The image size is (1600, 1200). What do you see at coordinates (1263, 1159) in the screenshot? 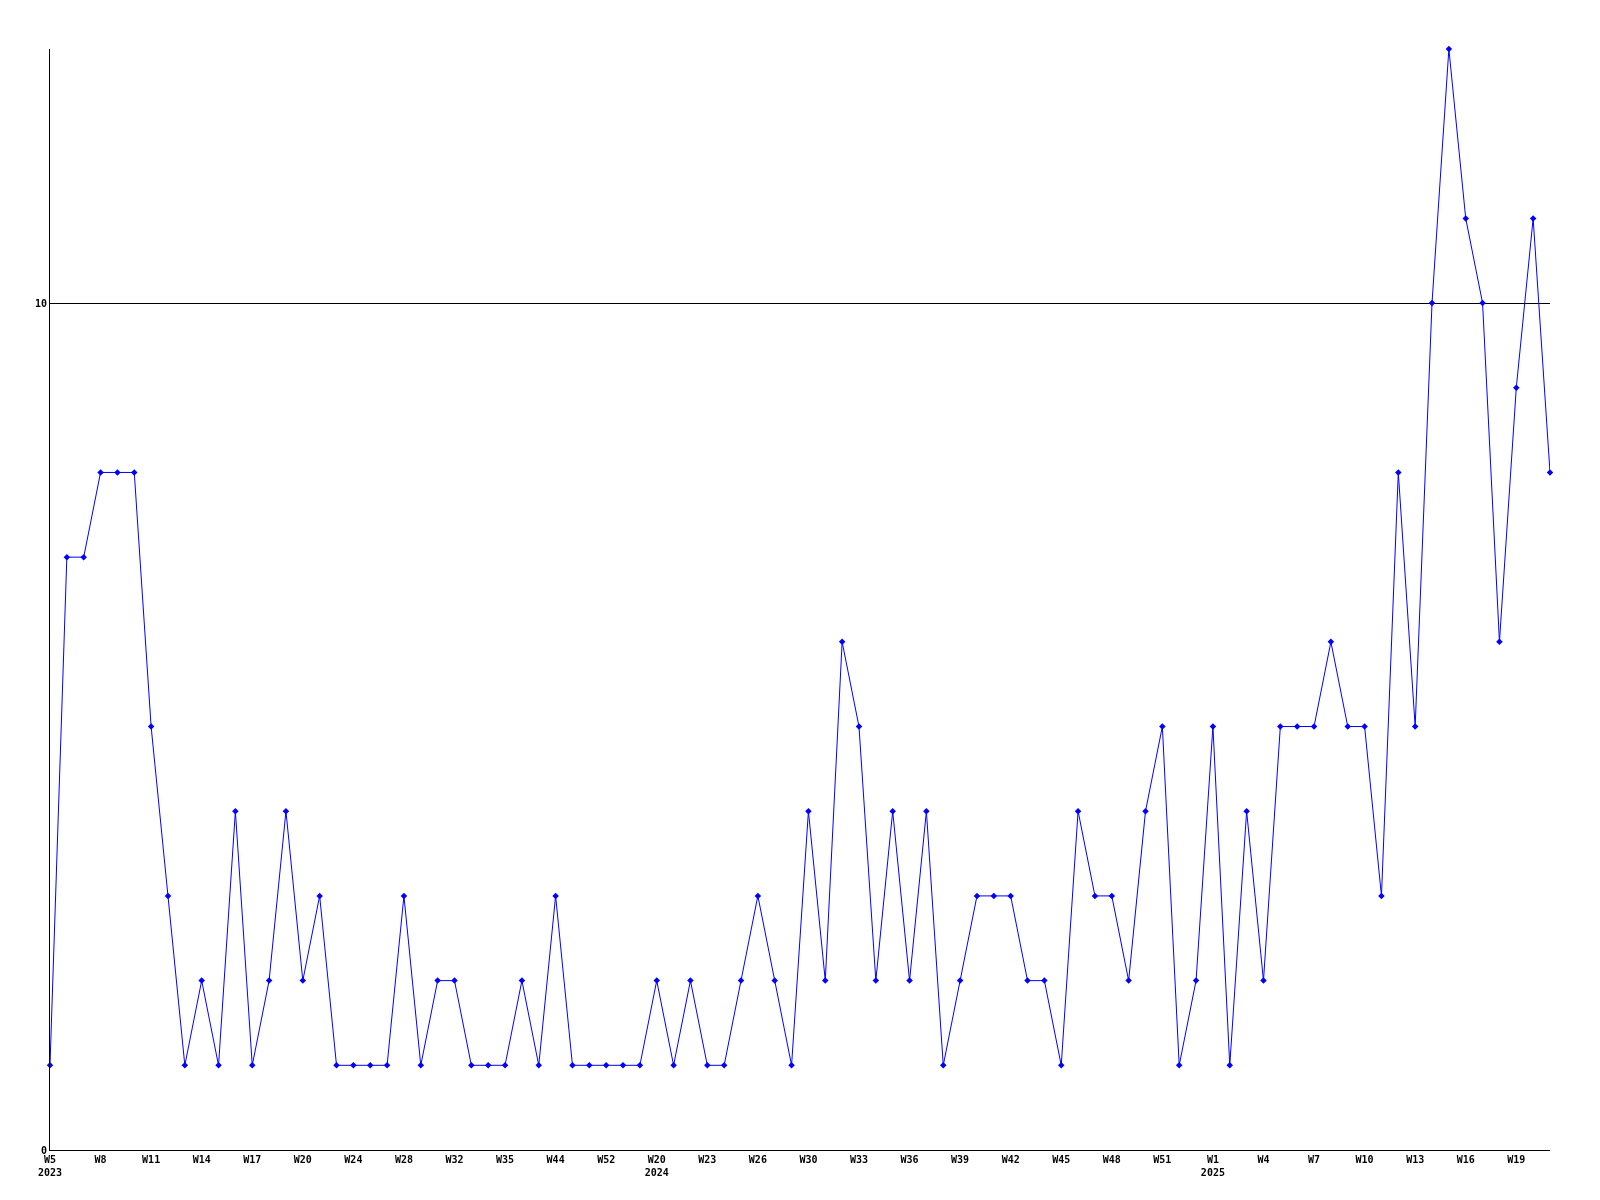
I see `x-tick-label: W4` at bounding box center [1263, 1159].